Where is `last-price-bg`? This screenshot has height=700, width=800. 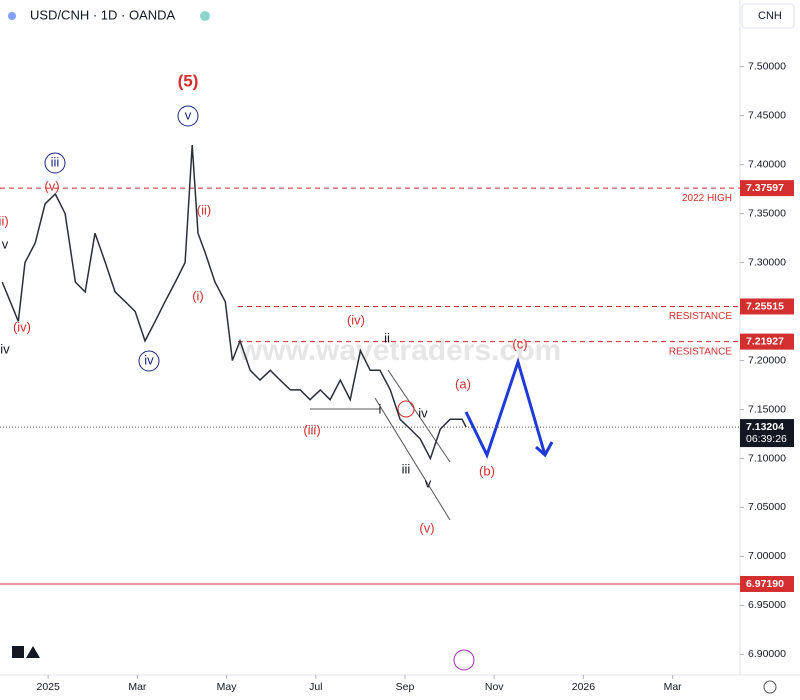 last-price-bg is located at coordinates (767, 433).